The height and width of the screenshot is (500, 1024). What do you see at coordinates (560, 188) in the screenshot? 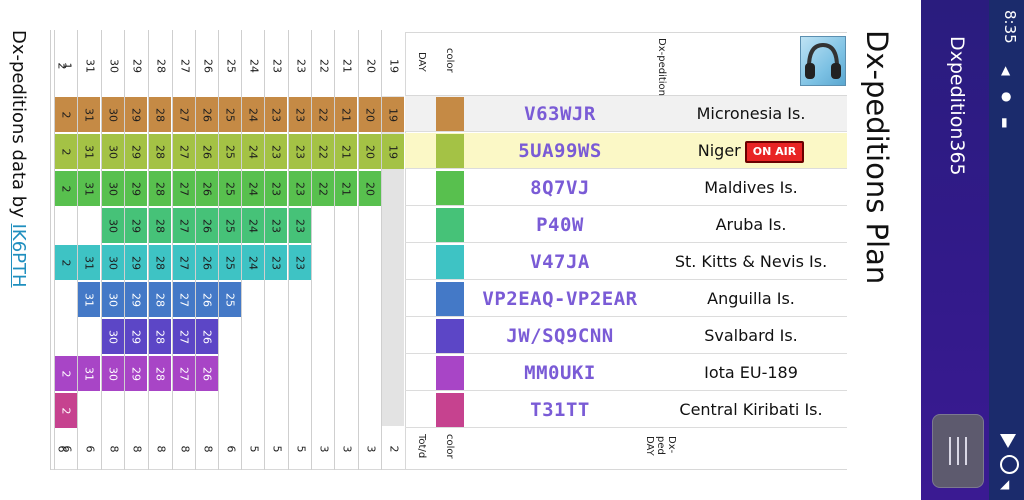
I see `callsign: 8Q7VJ` at bounding box center [560, 188].